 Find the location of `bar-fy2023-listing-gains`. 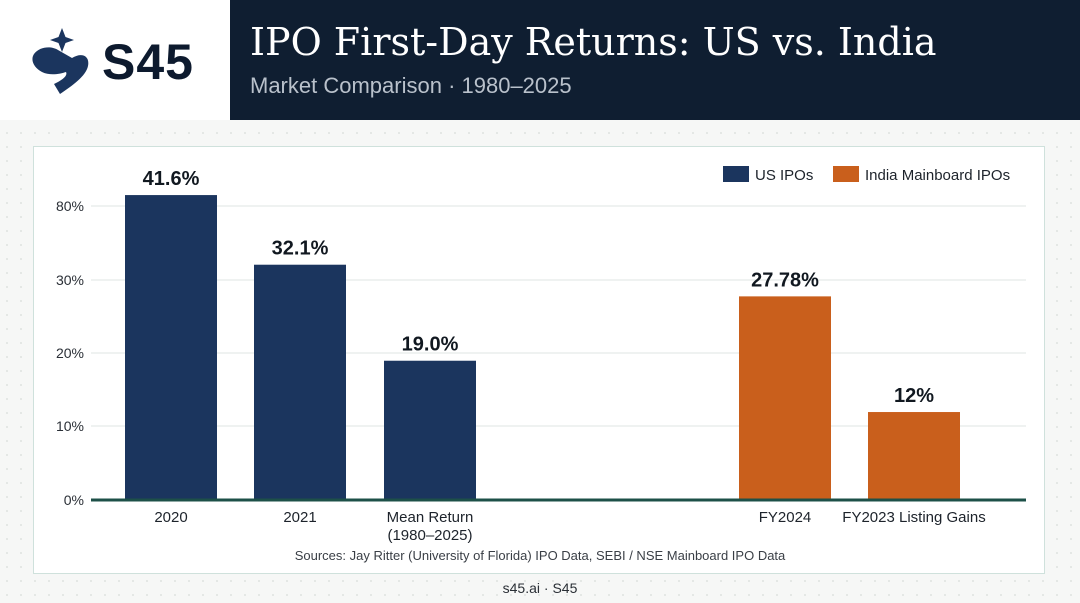

bar-fy2023-listing-gains is located at coordinates (914, 456).